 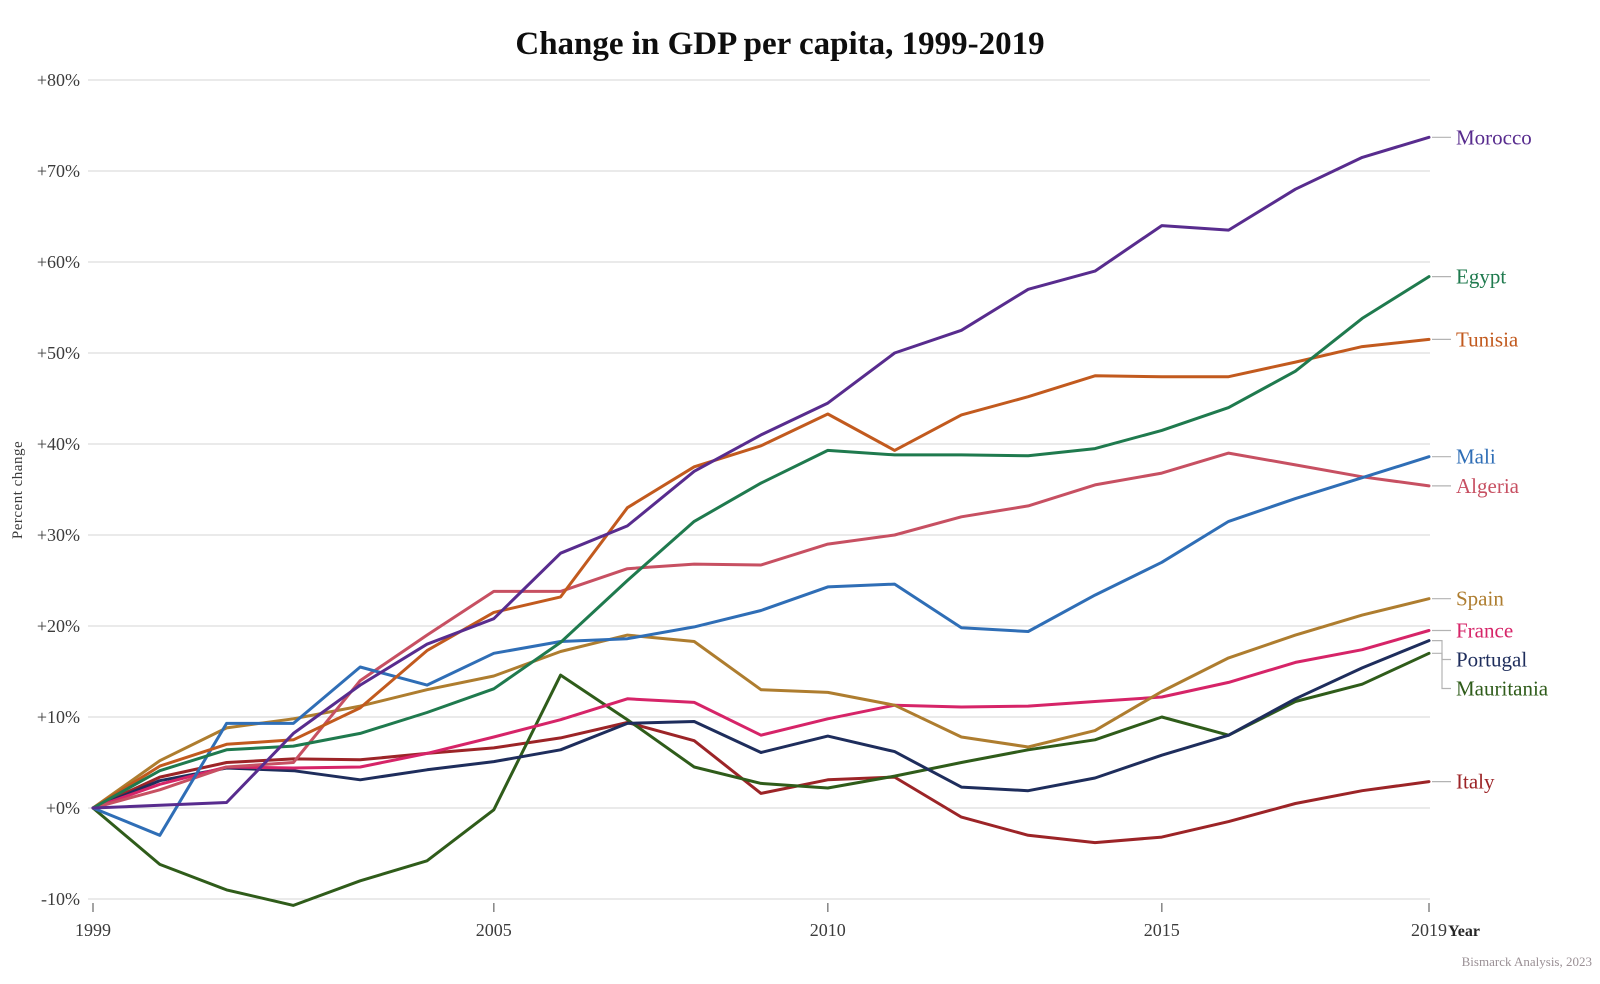 I want to click on series-leader-portugal, so click(x=1441, y=650).